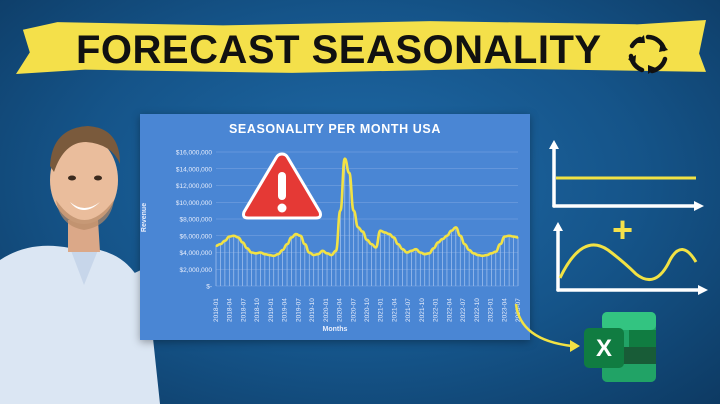 Image resolution: width=720 pixels, height=404 pixels. I want to click on x-tick-label: 2019-07, so click(298, 310).